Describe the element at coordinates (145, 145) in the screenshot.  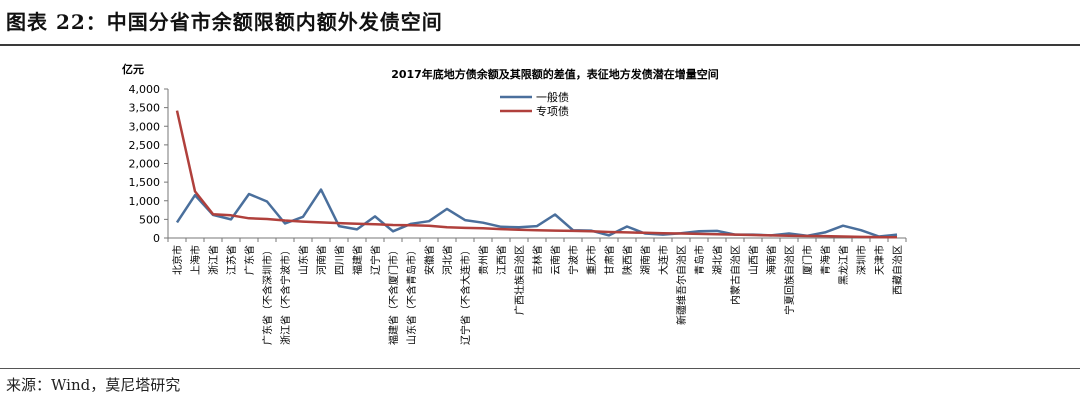
I see `y-tick-label: 2,500` at that location.